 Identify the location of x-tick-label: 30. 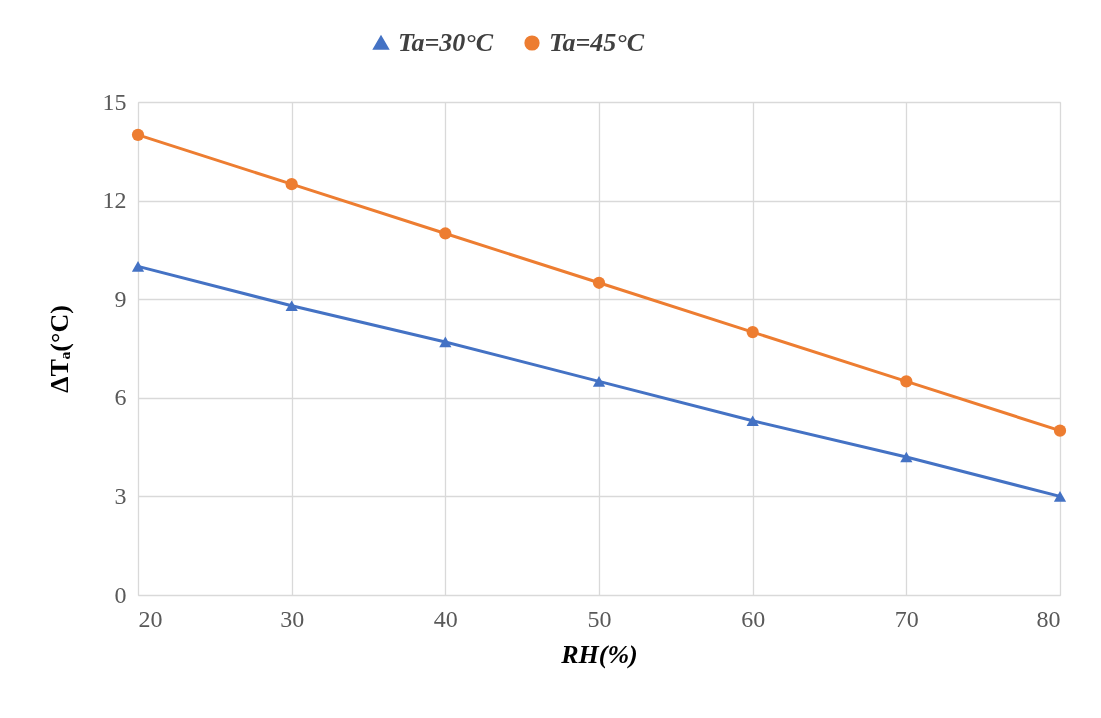
(292, 618).